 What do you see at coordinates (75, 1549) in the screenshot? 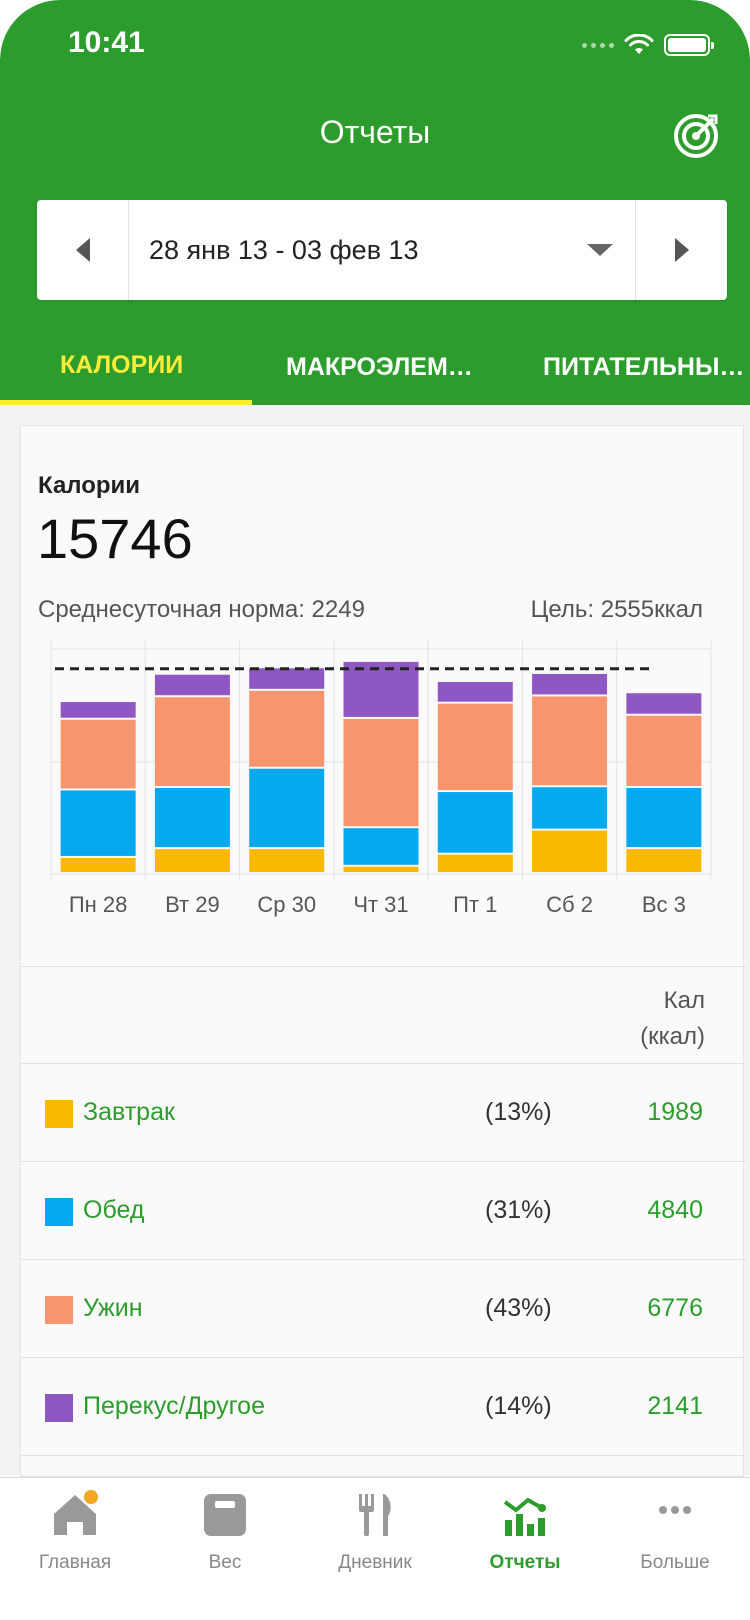
I see `tabbar-home: Главная` at bounding box center [75, 1549].